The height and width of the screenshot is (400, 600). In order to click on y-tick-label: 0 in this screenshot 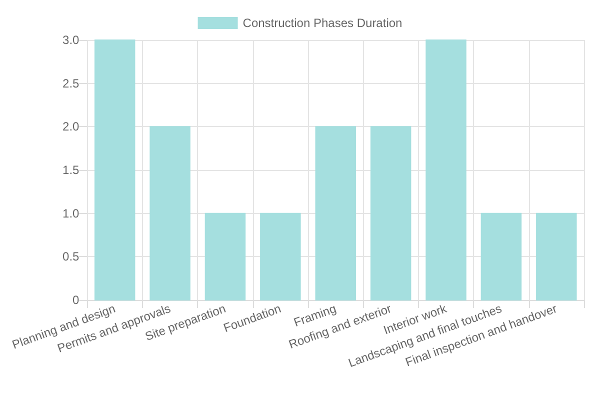, I will do `click(76, 300)`.